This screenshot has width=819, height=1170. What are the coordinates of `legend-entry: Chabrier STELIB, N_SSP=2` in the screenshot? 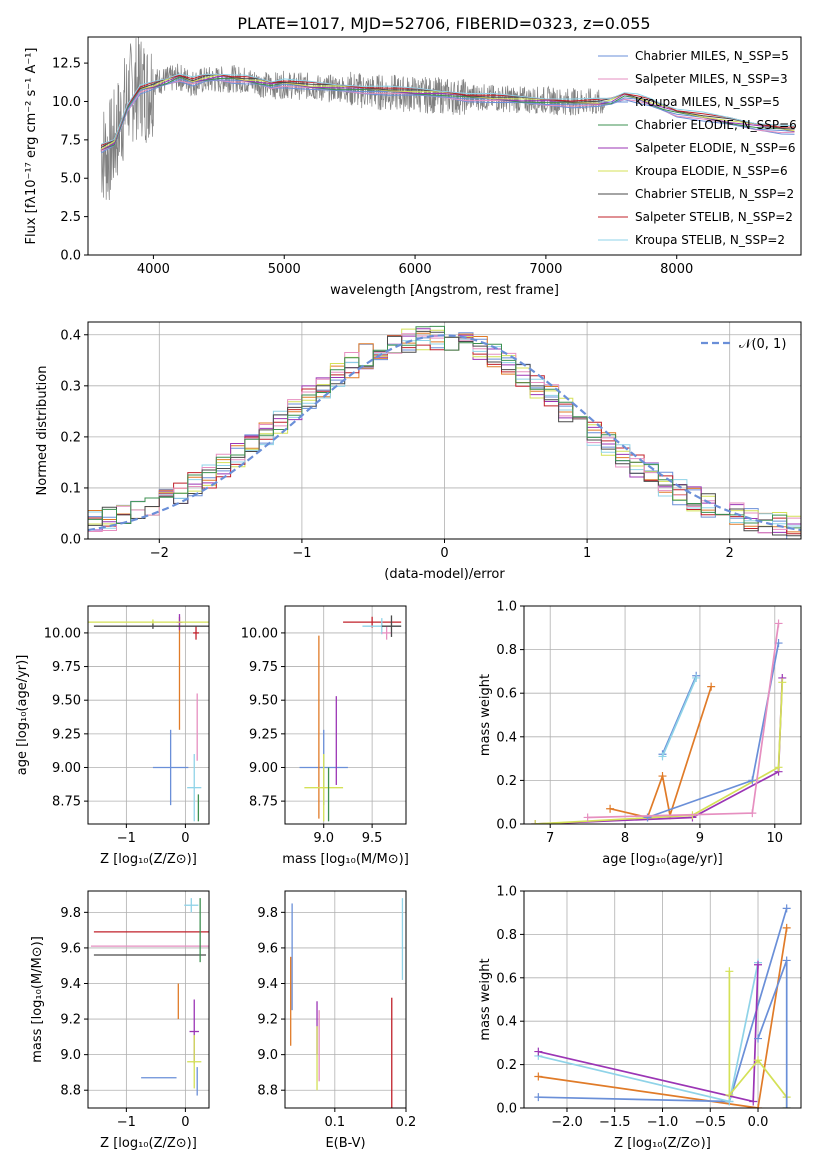 It's located at (714, 194).